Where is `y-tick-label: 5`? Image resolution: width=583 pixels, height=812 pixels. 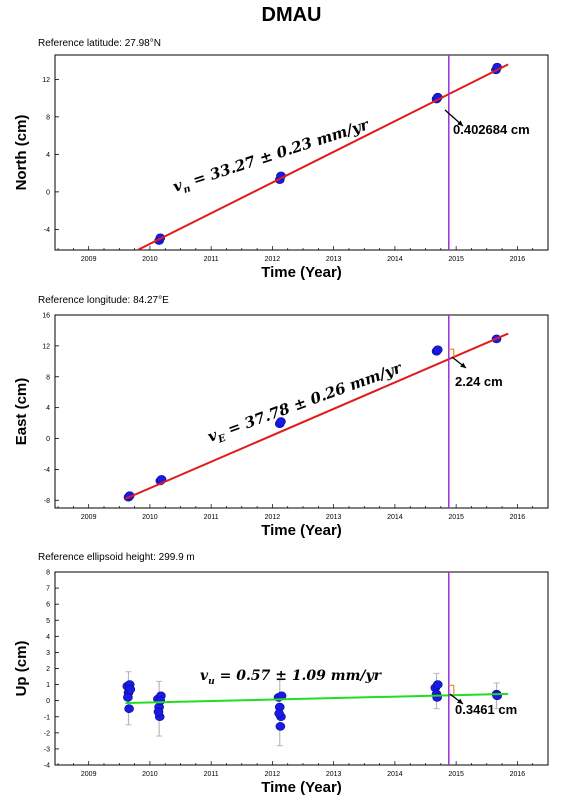 y-tick-label: 5 is located at coordinates (48, 621).